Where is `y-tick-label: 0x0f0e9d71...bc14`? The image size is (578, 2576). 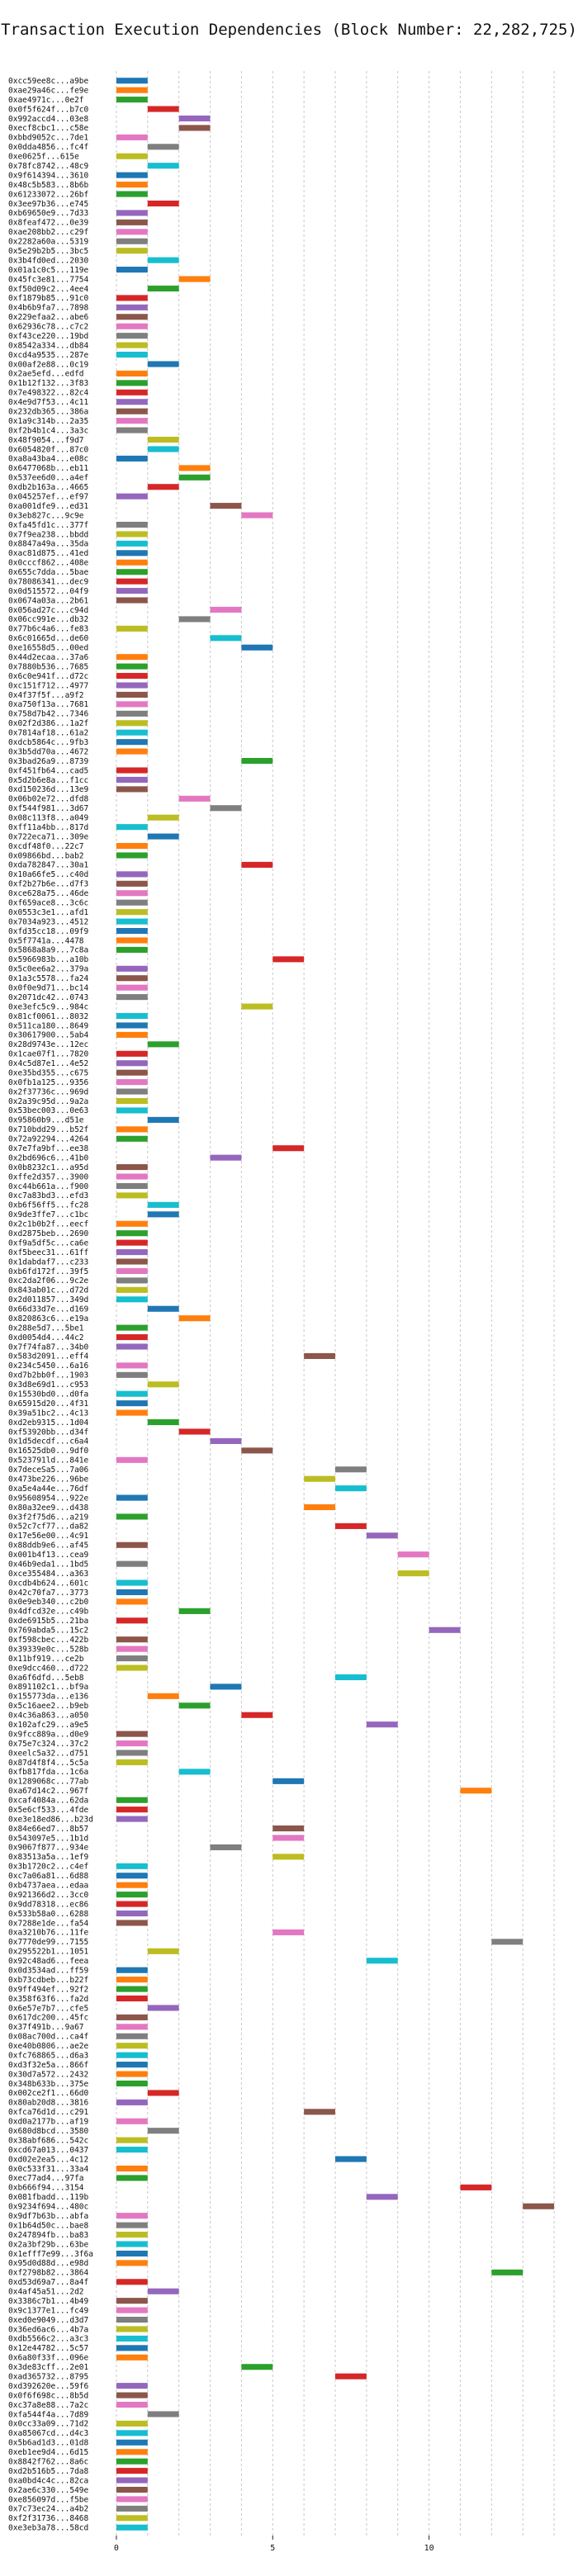 y-tick-label: 0x0f0e9d71...bc14 is located at coordinates (48, 987).